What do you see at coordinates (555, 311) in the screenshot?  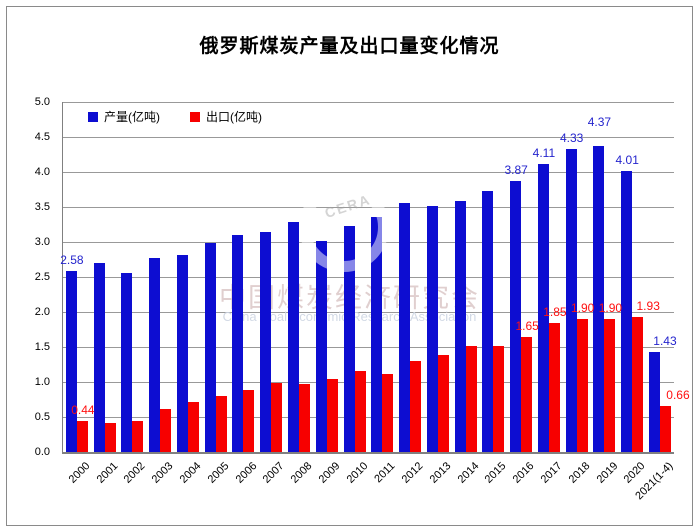 I see `export-value-label: 1.85` at bounding box center [555, 311].